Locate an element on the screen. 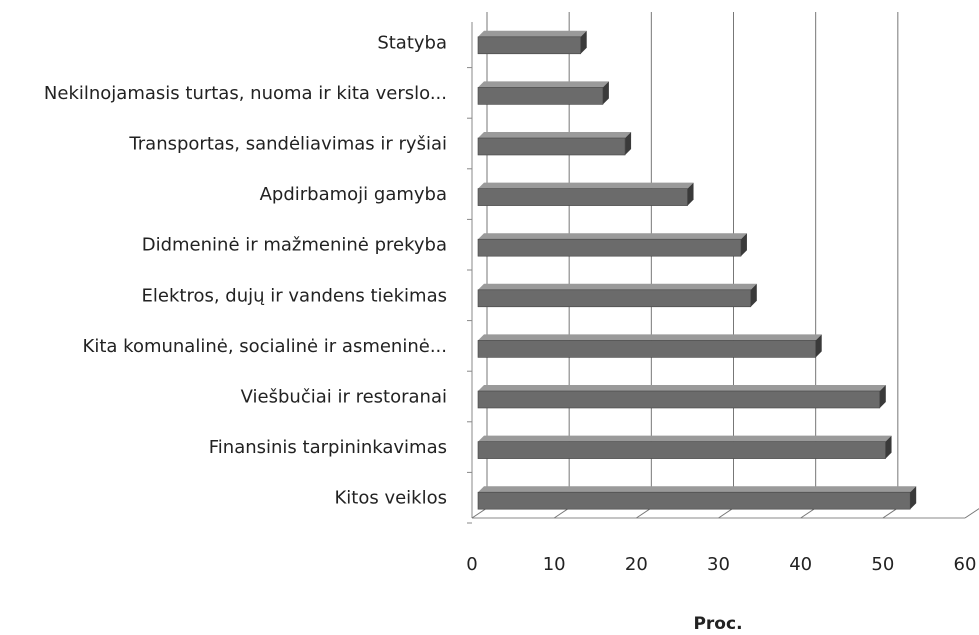  y-tick-label: Didmeninė ir mažmeninė prekyba is located at coordinates (294, 245).